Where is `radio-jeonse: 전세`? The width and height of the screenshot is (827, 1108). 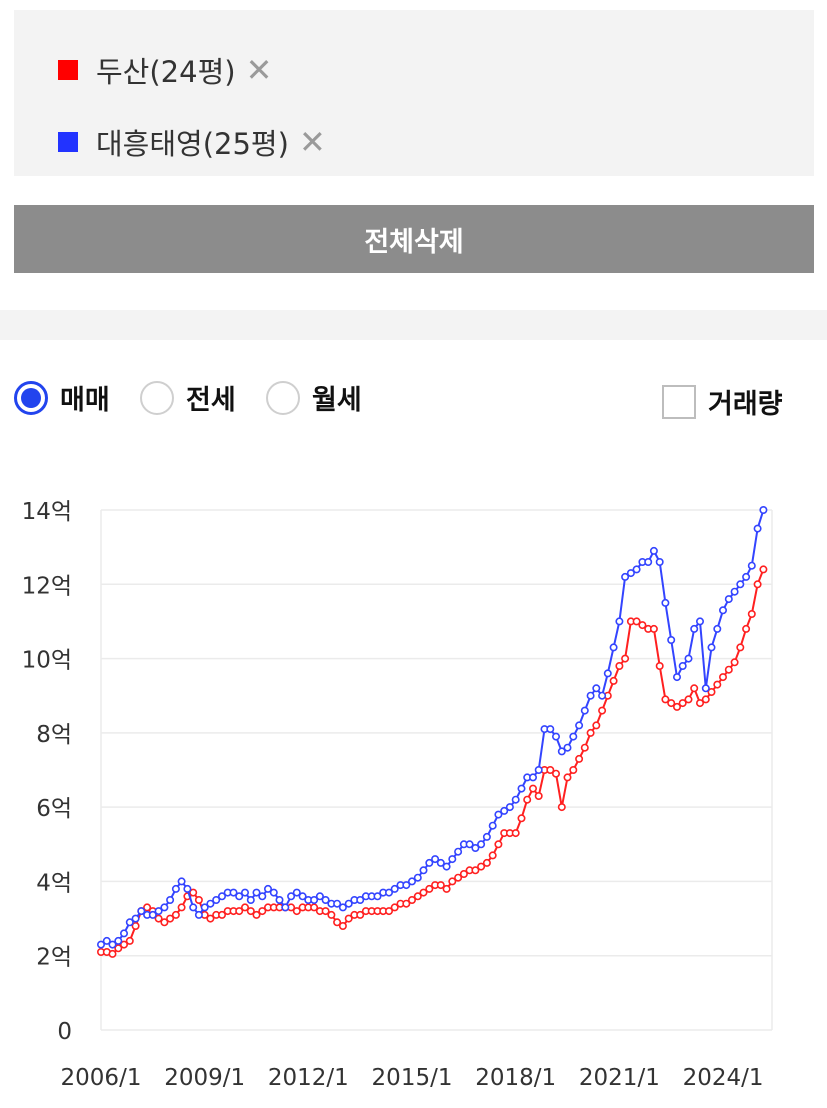
radio-jeonse: 전세 is located at coordinates (188, 397).